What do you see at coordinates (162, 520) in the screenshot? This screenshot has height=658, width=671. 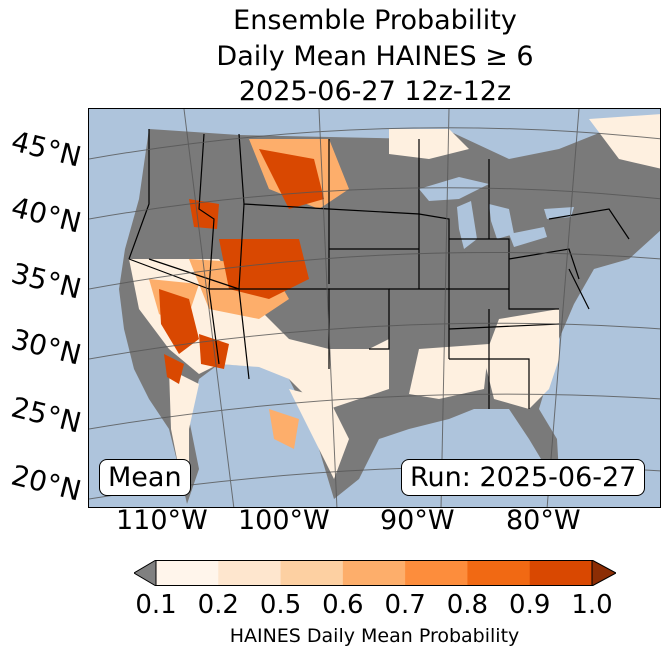 I see `lon-label-110: 110°W` at bounding box center [162, 520].